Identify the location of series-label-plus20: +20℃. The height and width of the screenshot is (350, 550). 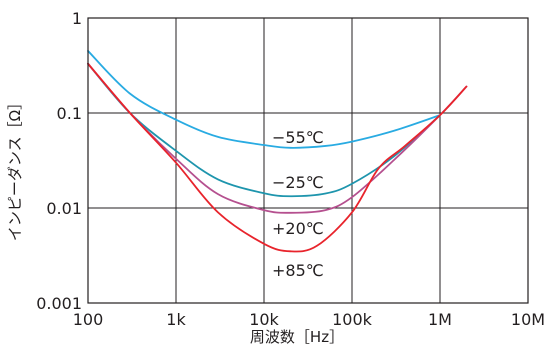
(298, 228).